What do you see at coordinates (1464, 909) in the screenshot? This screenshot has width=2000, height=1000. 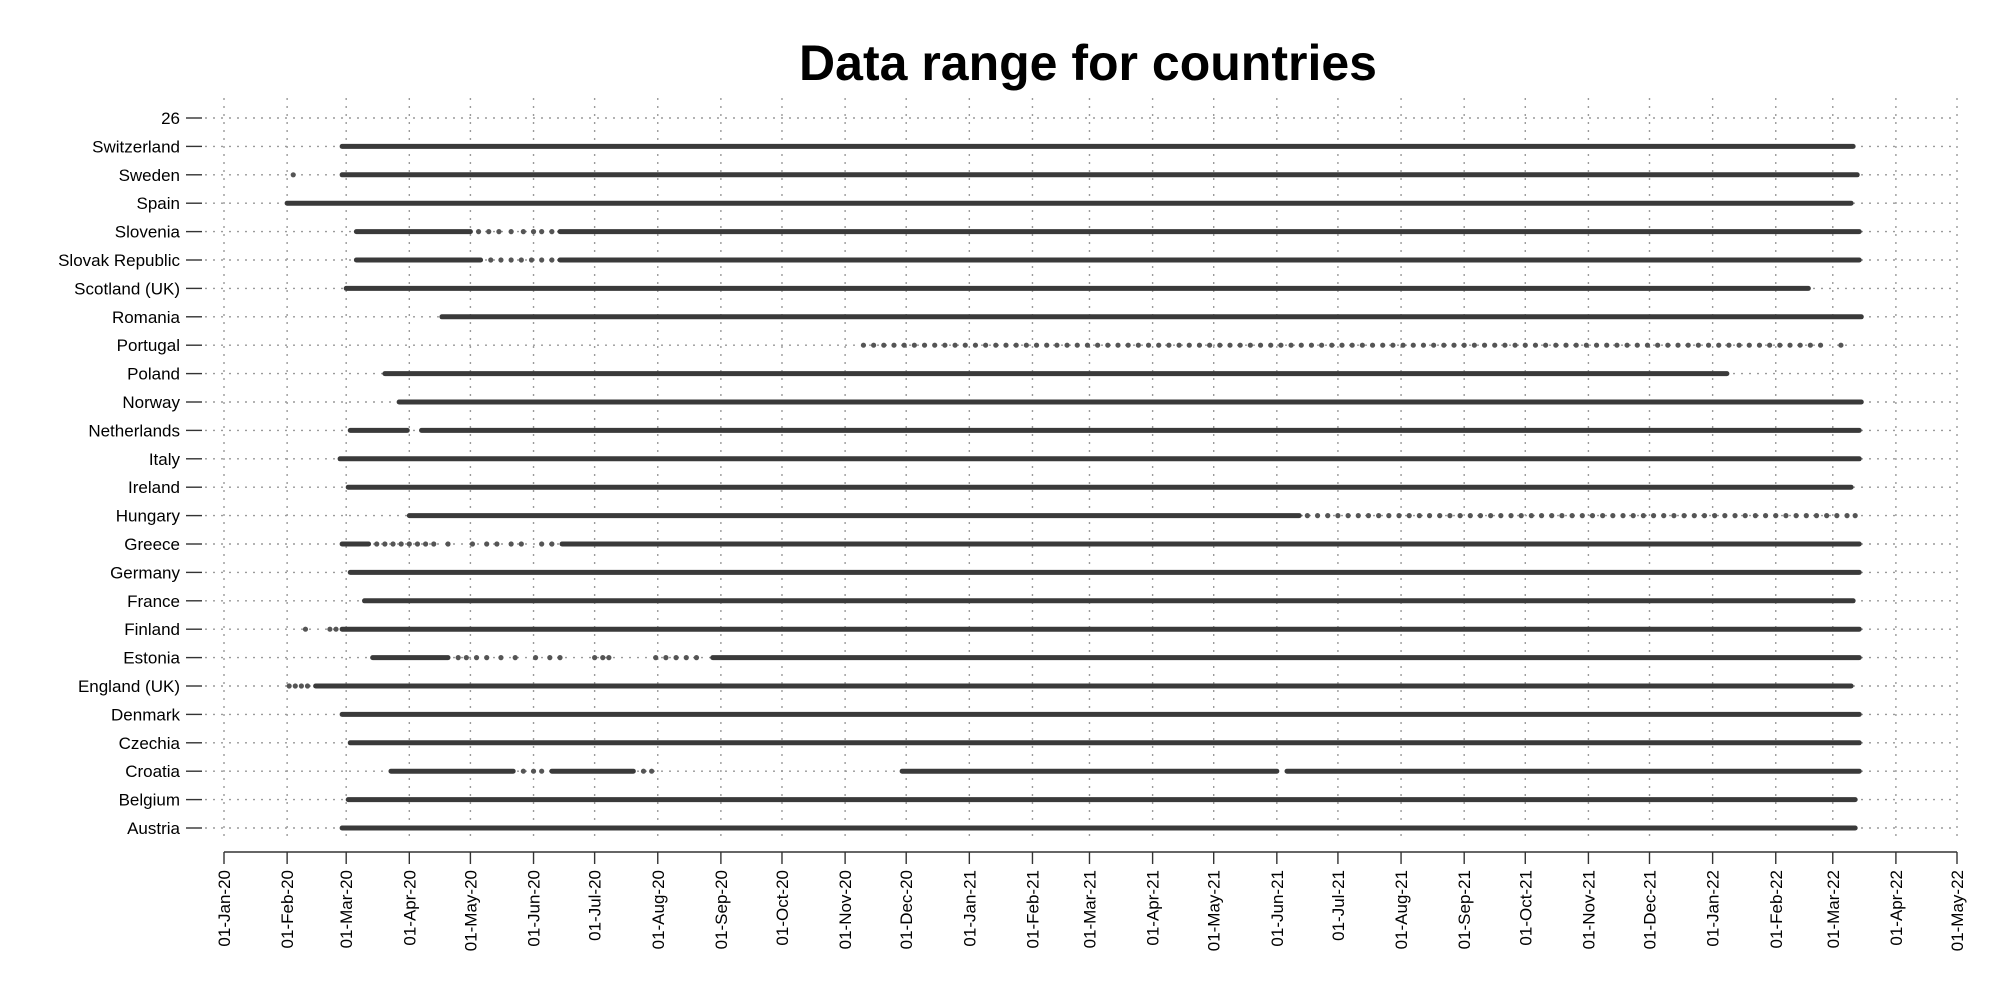 I see `x-tick-label: 01-Sep-21` at bounding box center [1464, 909].